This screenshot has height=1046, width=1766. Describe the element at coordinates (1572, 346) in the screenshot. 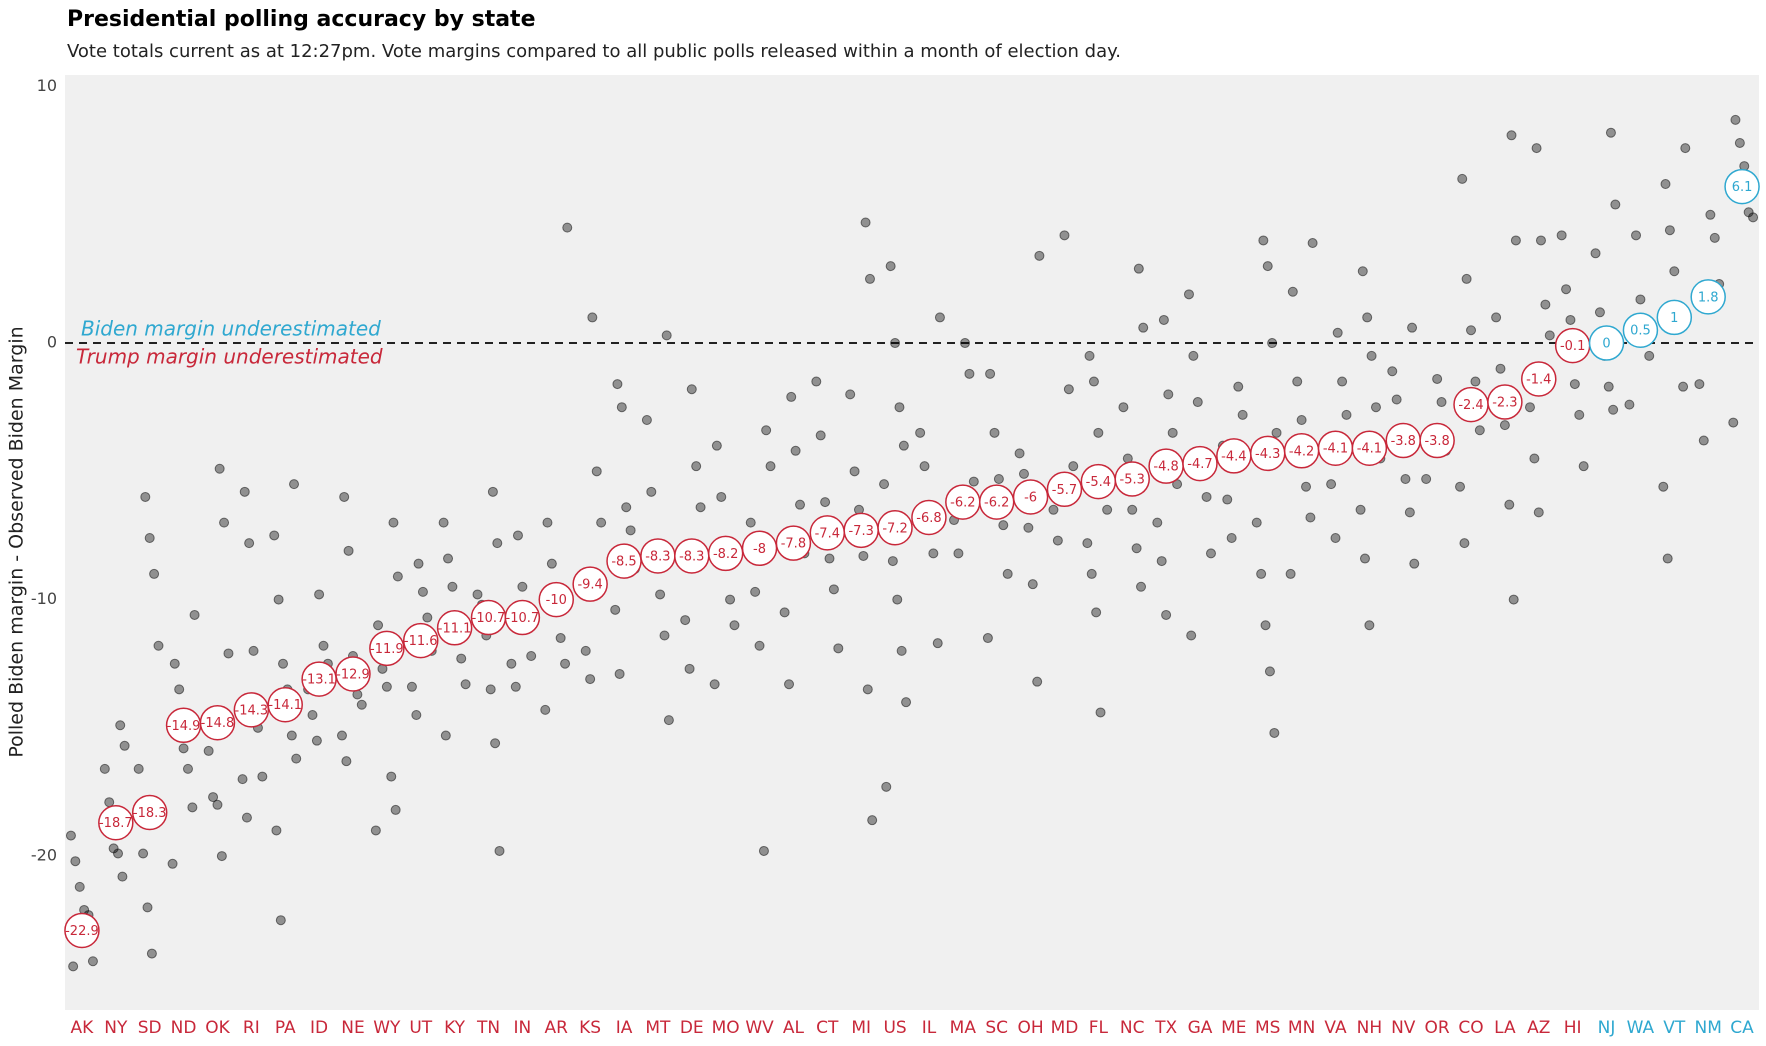

I see `value-label: -0.1` at that location.